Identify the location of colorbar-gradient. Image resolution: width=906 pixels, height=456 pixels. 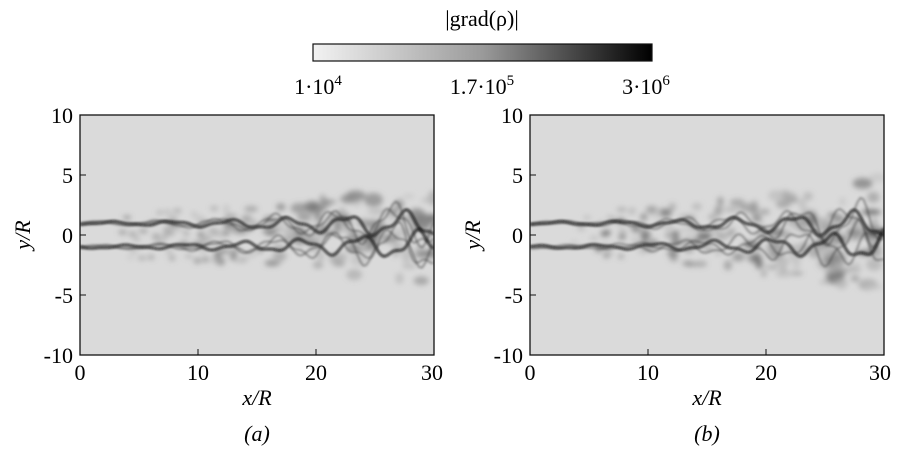
(482, 52).